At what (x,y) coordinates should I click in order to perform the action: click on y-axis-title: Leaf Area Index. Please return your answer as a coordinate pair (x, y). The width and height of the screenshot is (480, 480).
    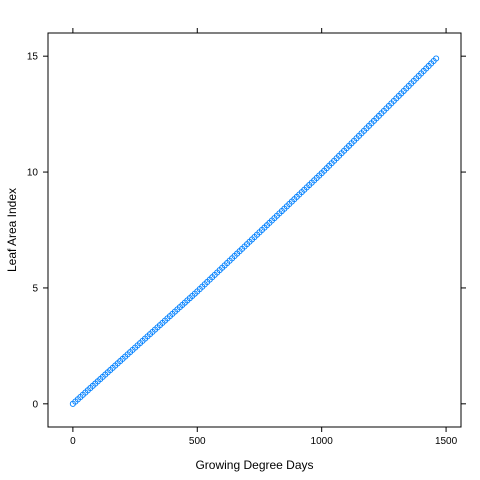
    Looking at the image, I should click on (12, 230).